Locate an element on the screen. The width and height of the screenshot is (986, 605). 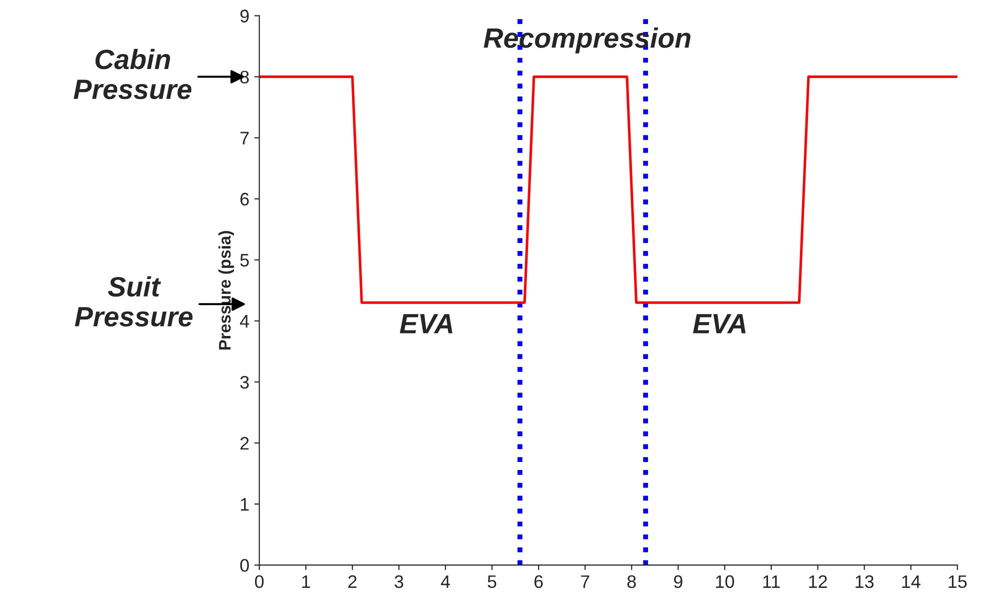
y-tick-label: 7 is located at coordinates (244, 138).